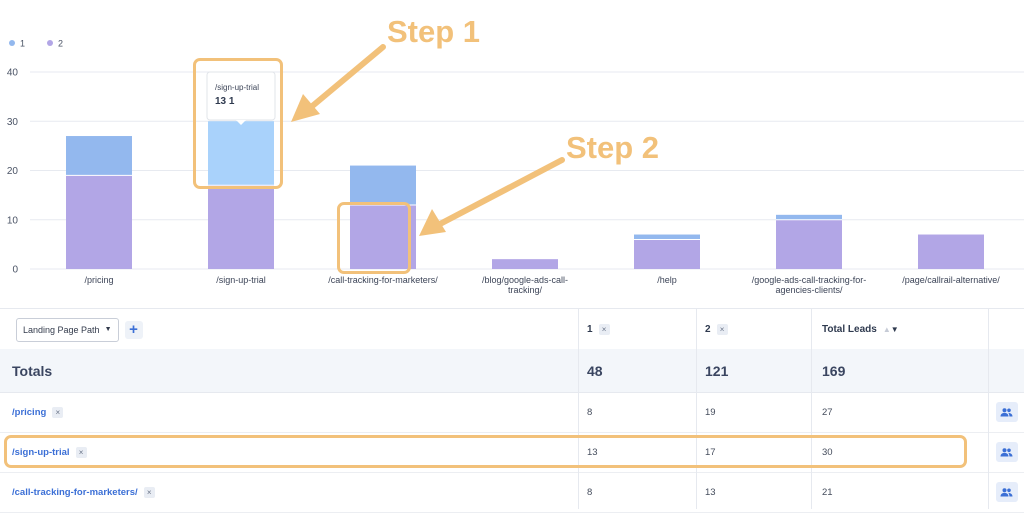 Image resolution: width=1024 pixels, height=513 pixels. Describe the element at coordinates (434, 31) in the screenshot. I see `step-1-annotation: Step 1` at that location.